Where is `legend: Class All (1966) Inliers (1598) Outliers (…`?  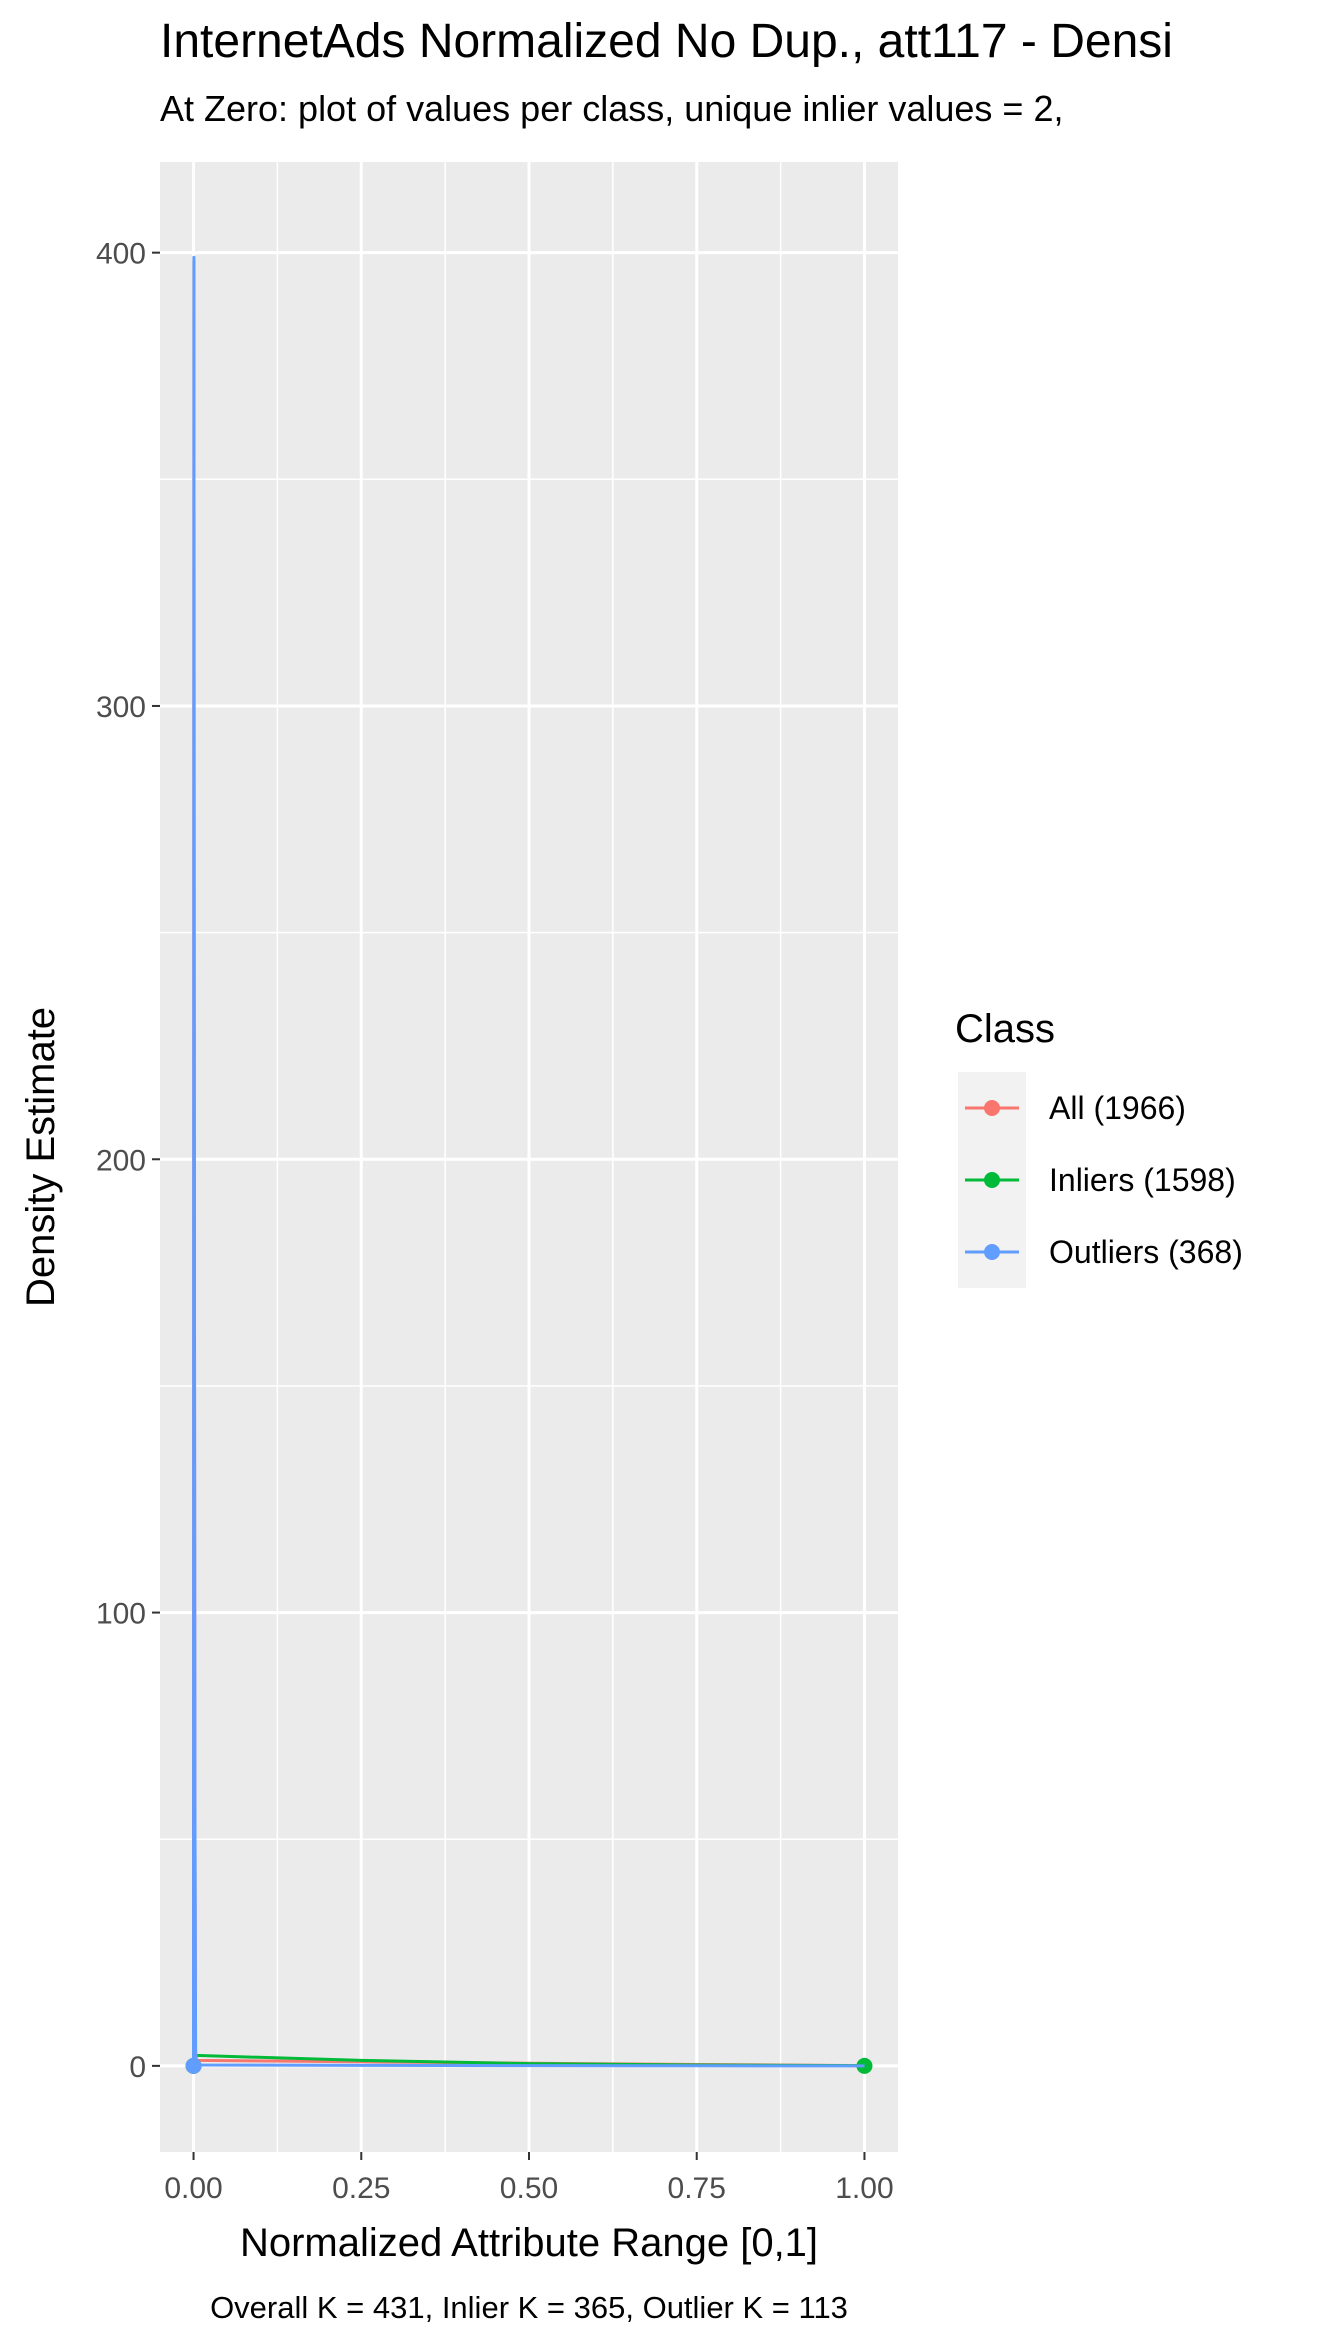
legend: Class All (1966) Inliers (1598) Outliers (… is located at coordinates (1099, 1147).